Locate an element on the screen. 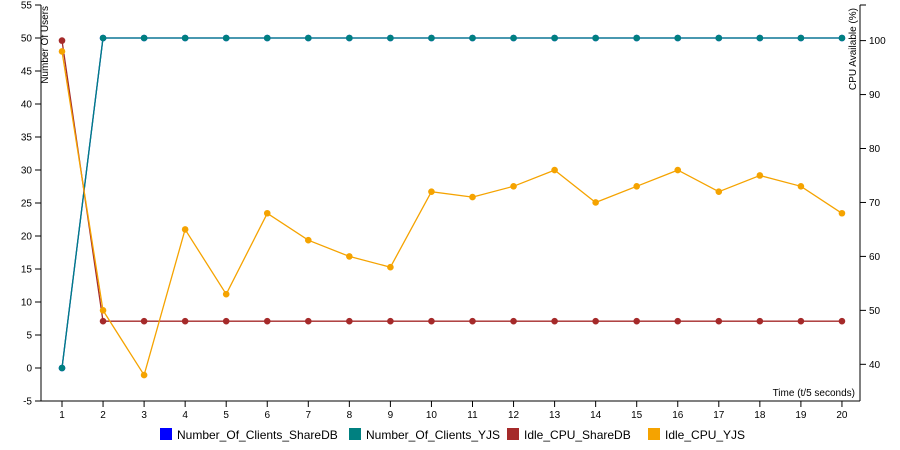 The height and width of the screenshot is (450, 900). x-tick-label: 16 is located at coordinates (678, 415).